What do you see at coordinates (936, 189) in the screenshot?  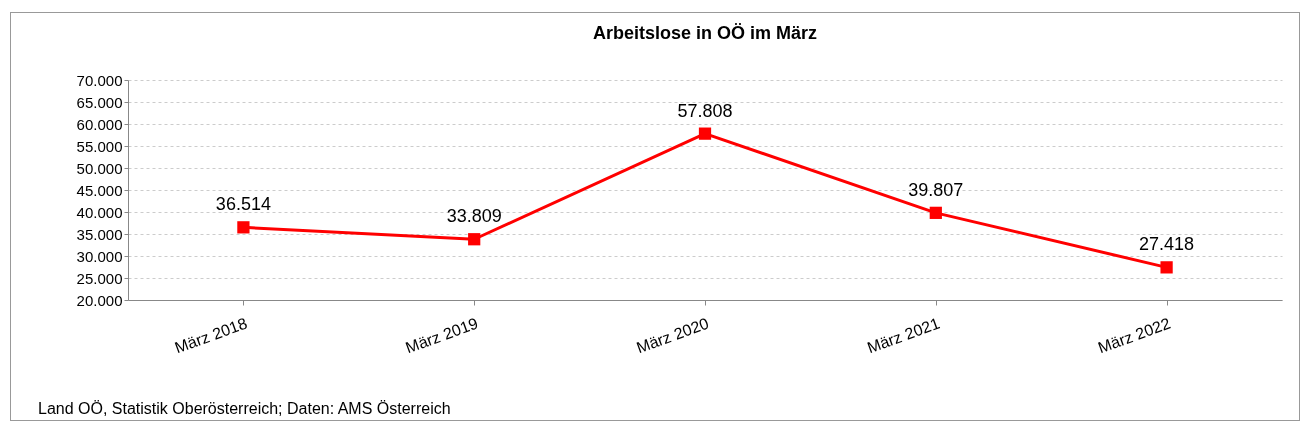 I see `data-label: 39.807` at bounding box center [936, 189].